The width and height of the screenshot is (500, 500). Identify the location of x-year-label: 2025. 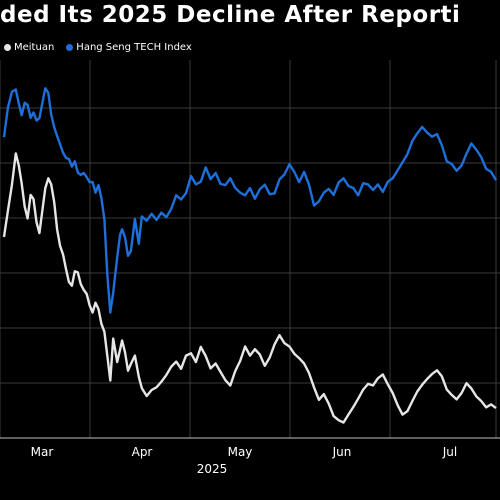
(212, 469).